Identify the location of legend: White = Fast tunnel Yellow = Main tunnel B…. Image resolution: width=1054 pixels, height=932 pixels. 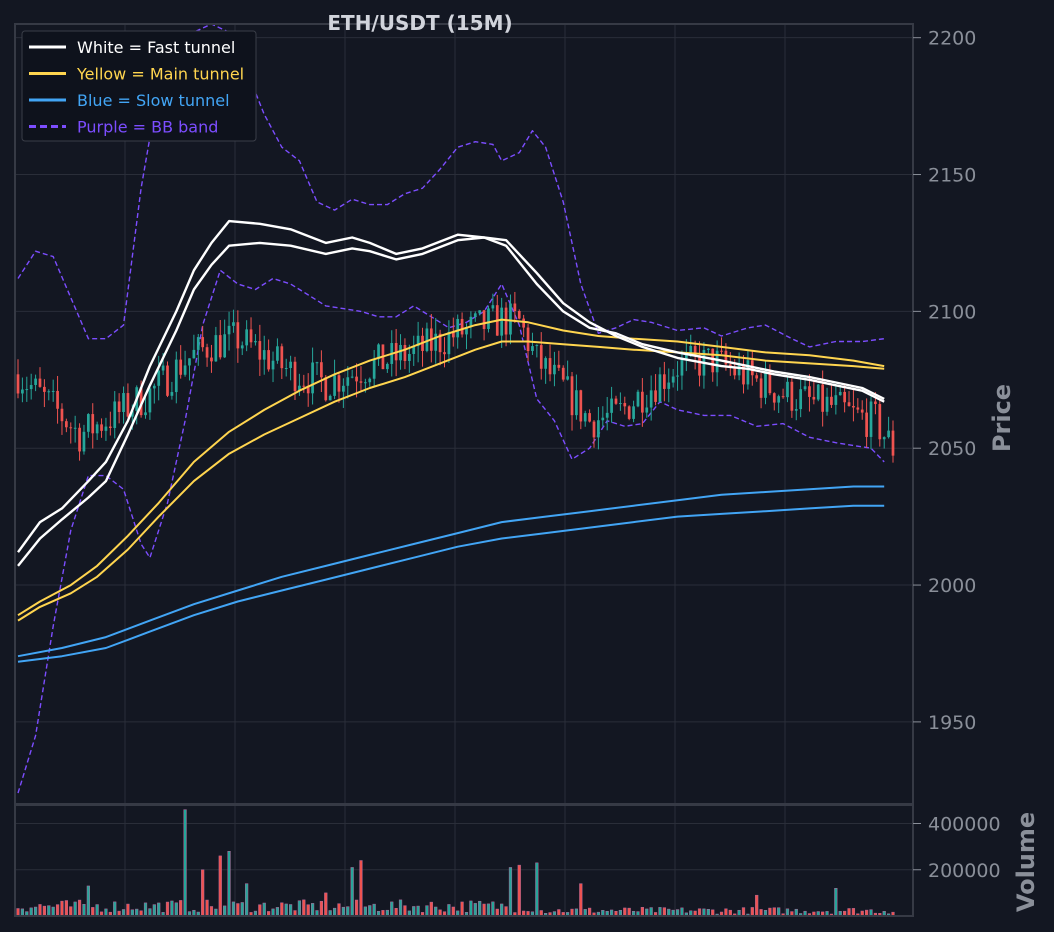
(139, 86).